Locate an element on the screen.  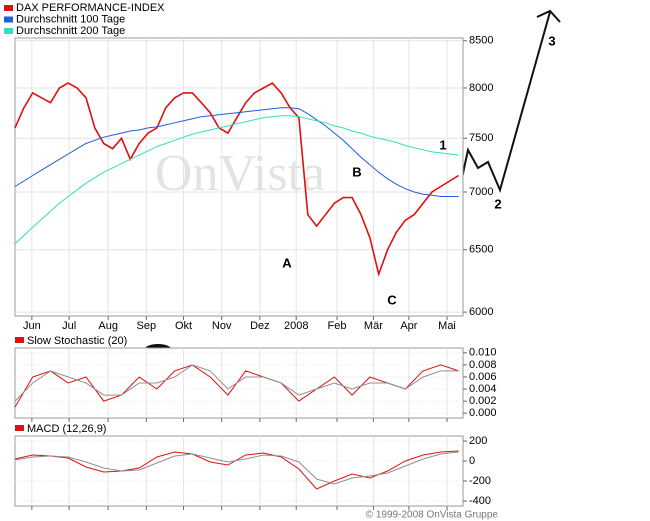
x-tick-label: Dez is located at coordinates (260, 326).